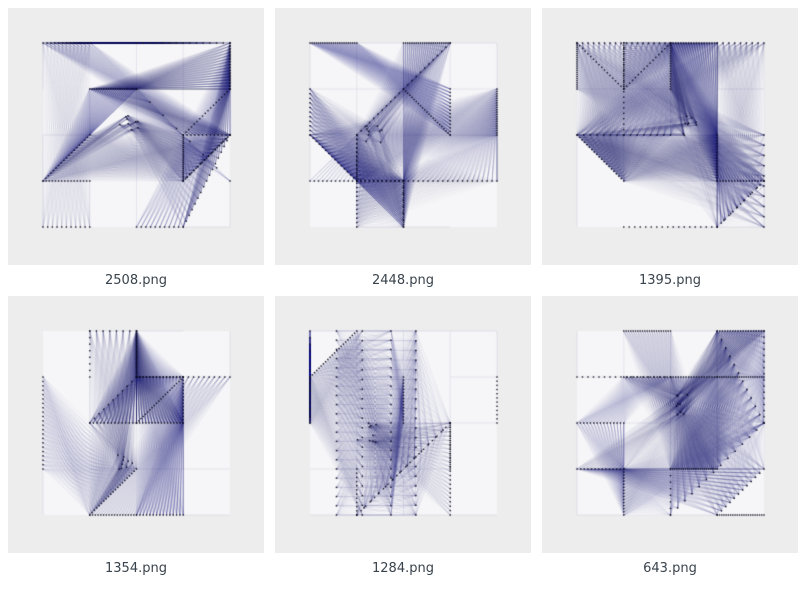  What do you see at coordinates (136, 280) in the screenshot?
I see `image-filename: 2508.png` at bounding box center [136, 280].